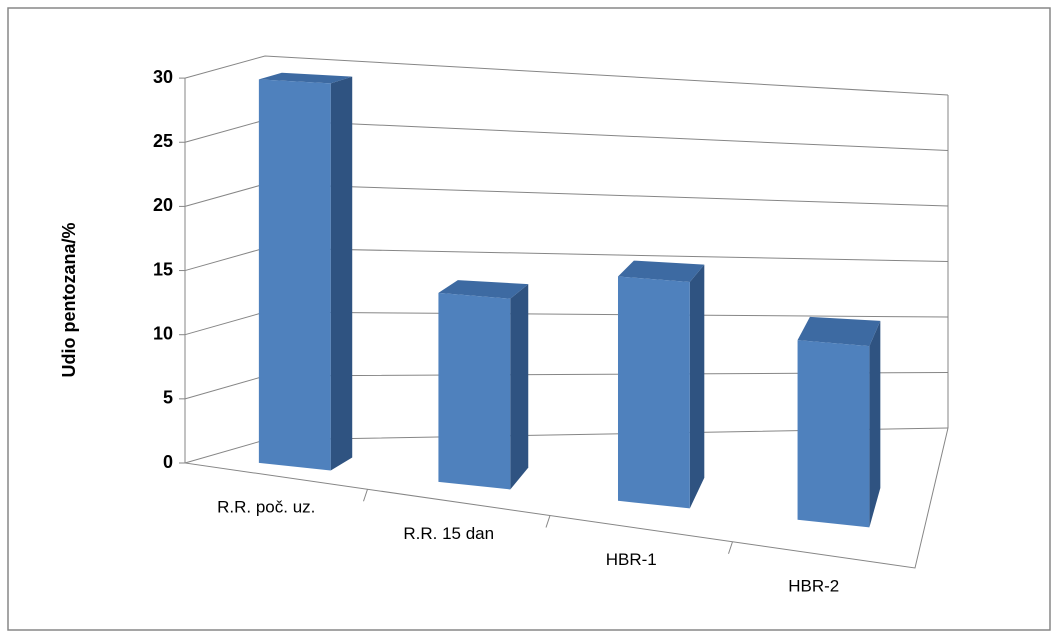 This screenshot has height=638, width=1059. I want to click on y-tick-label: 20, so click(163, 205).